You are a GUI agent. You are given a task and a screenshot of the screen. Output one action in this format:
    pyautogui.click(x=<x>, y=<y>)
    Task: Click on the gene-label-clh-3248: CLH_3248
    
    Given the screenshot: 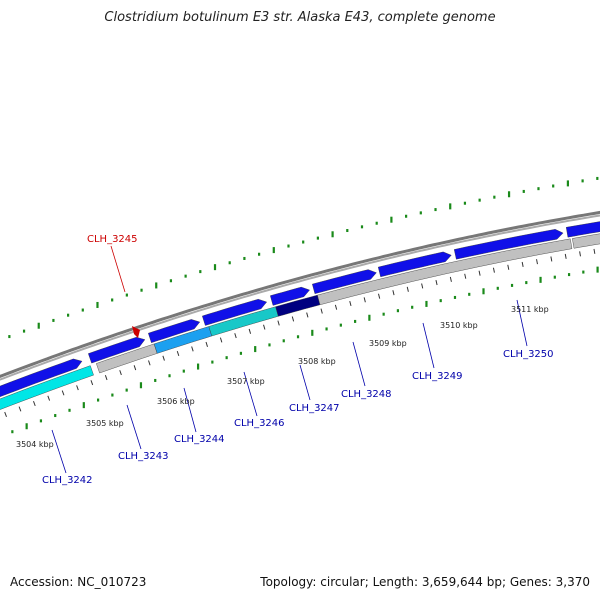 What is the action you would take?
    pyautogui.click(x=366, y=394)
    